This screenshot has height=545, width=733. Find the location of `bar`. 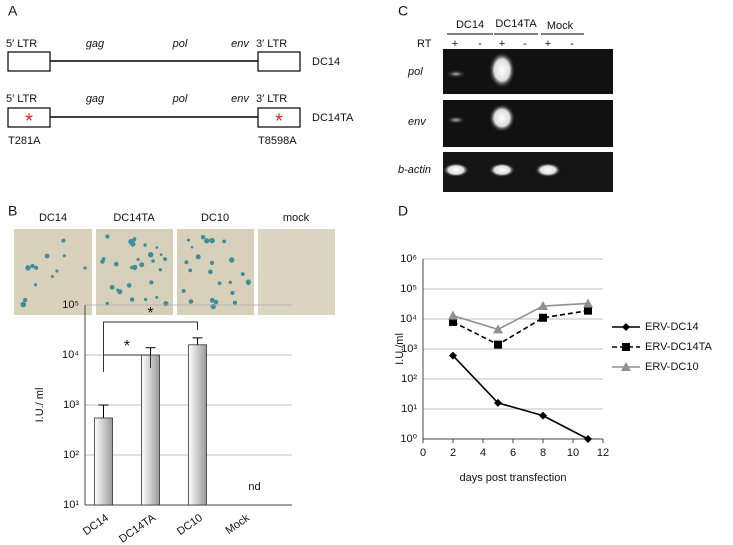

bar is located at coordinates (197, 425).